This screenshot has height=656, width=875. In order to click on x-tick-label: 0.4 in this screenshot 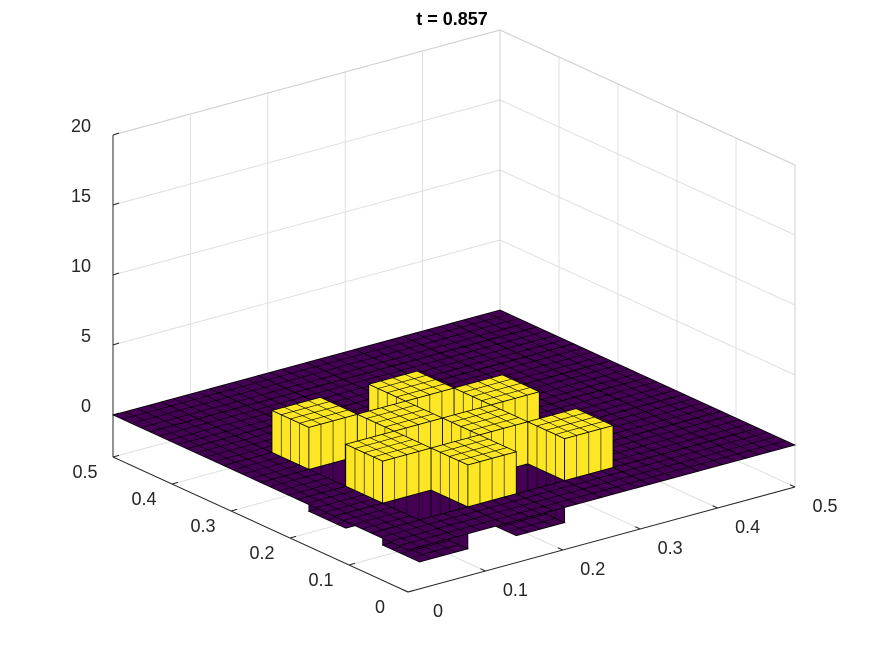, I will do `click(747, 527)`.